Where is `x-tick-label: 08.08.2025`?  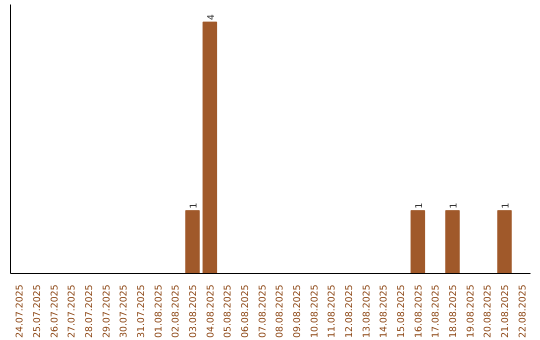 x-tick-label: 08.08.2025 is located at coordinates (280, 311).